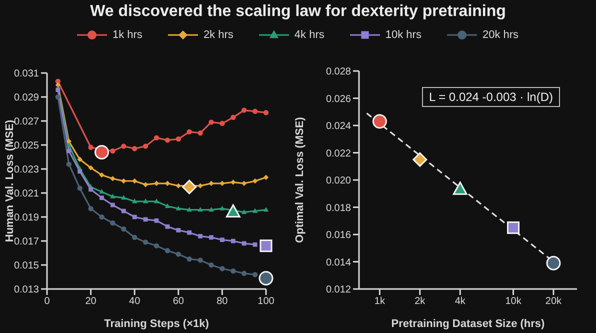 The height and width of the screenshot is (333, 596). What do you see at coordinates (27, 170) in the screenshot?
I see `y-tick-label: 0.023` at bounding box center [27, 170].